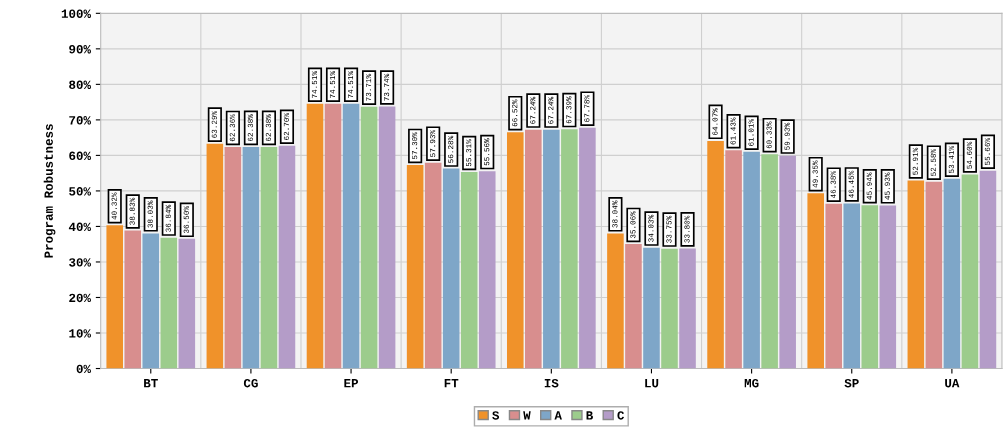  I want to click on y-tick-label: 50%, so click(80, 191).